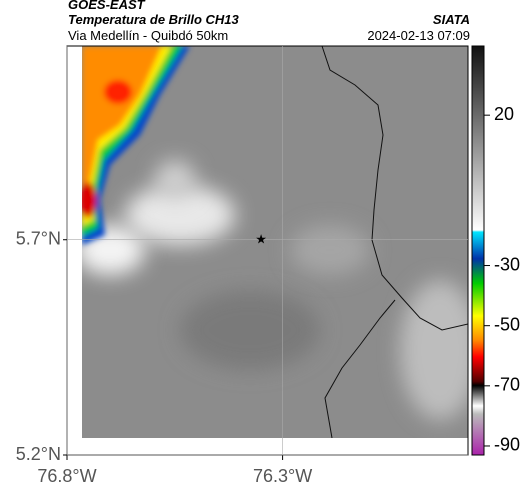 This screenshot has height=491, width=526. What do you see at coordinates (507, 445) in the screenshot?
I see `colorbar-label: -90` at bounding box center [507, 445].